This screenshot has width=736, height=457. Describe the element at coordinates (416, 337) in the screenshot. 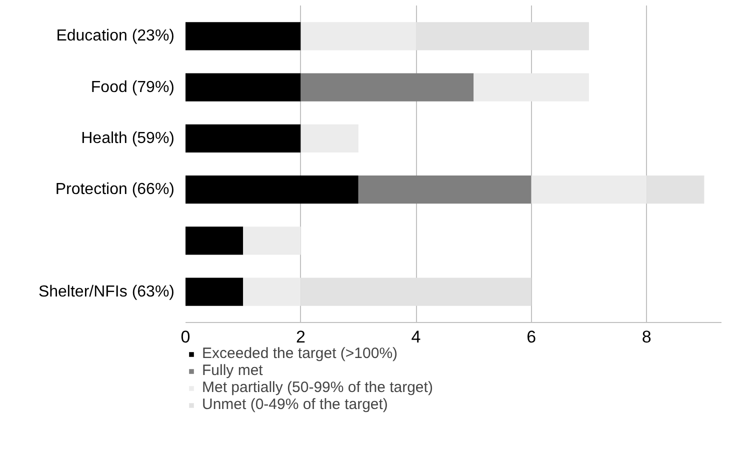

I see `x-tick-label: 4` at that location.